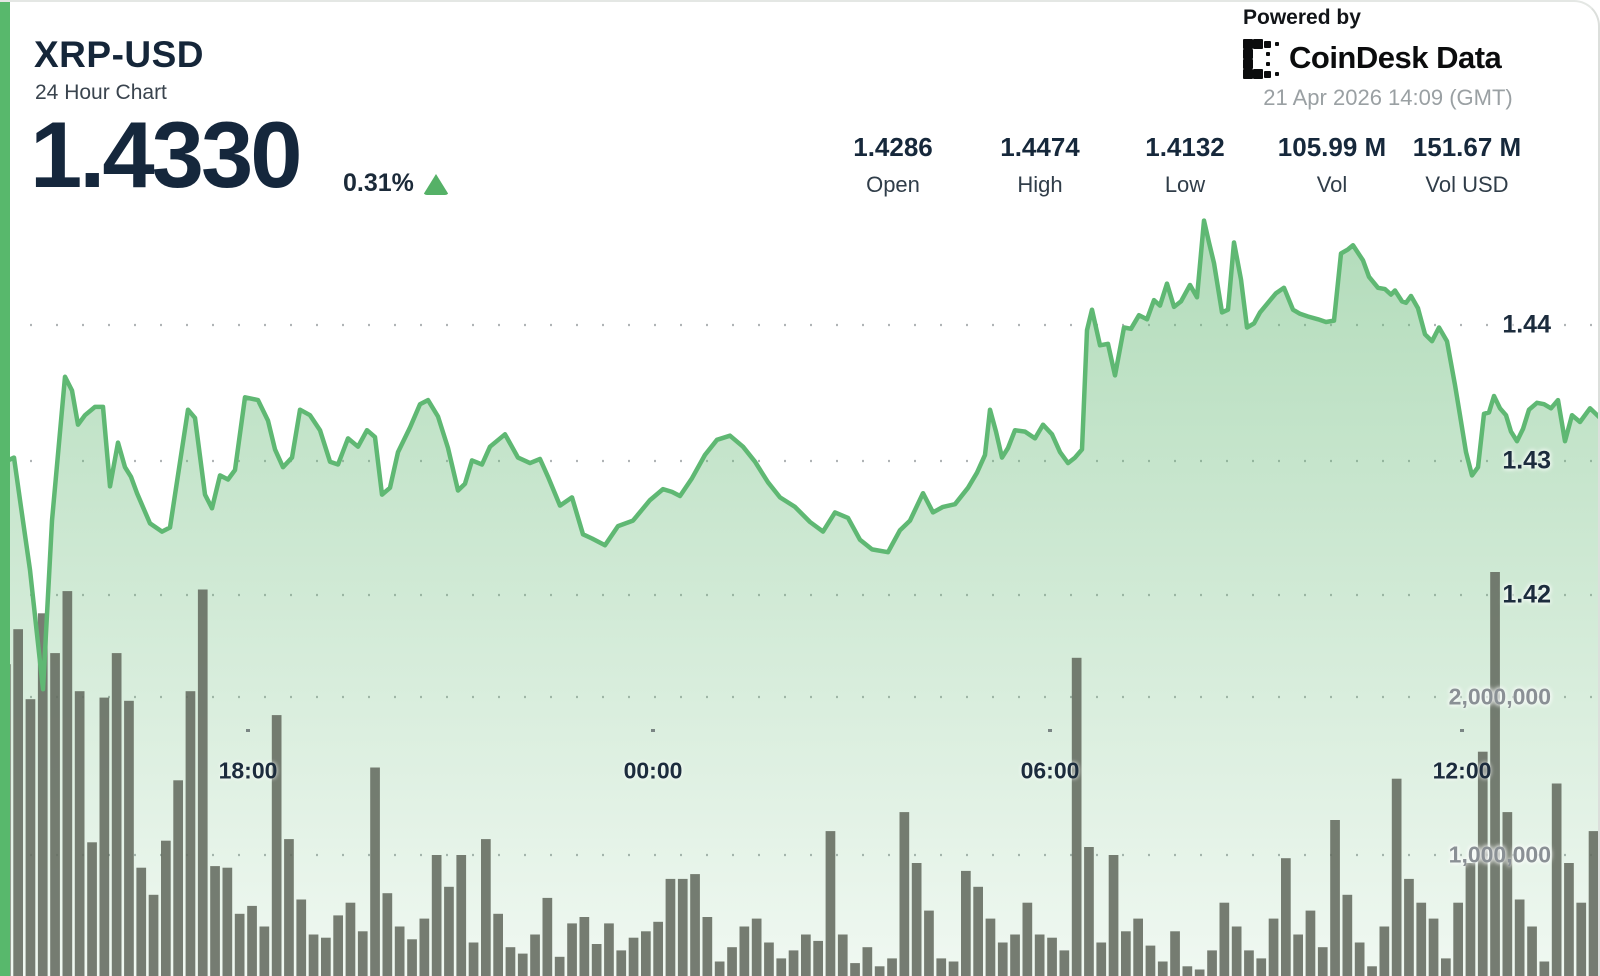 Image resolution: width=1600 pixels, height=976 pixels. I want to click on price-tick-143: 1.43, so click(1526, 460).